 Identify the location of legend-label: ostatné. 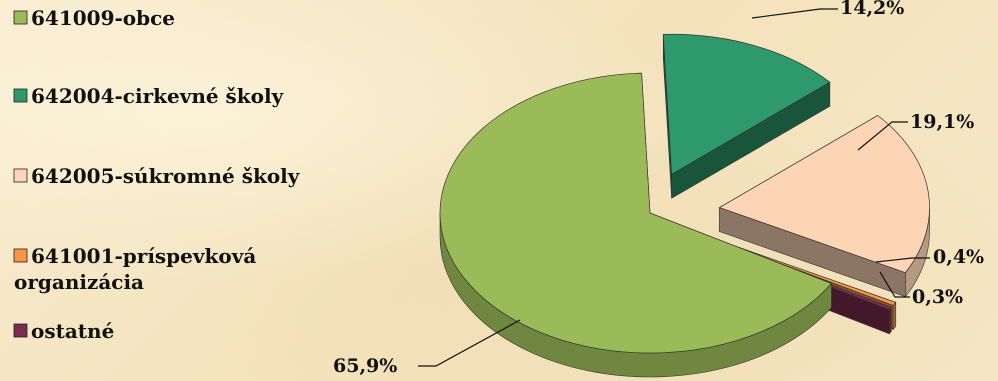
(72, 331).